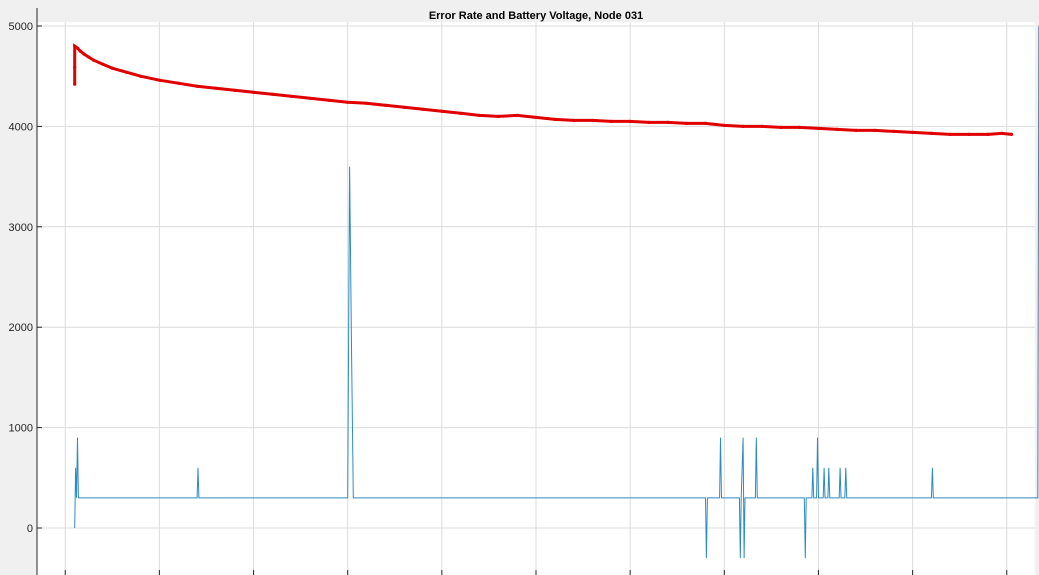  What do you see at coordinates (21, 328) in the screenshot?
I see `y-tick-label: 2000` at bounding box center [21, 328].